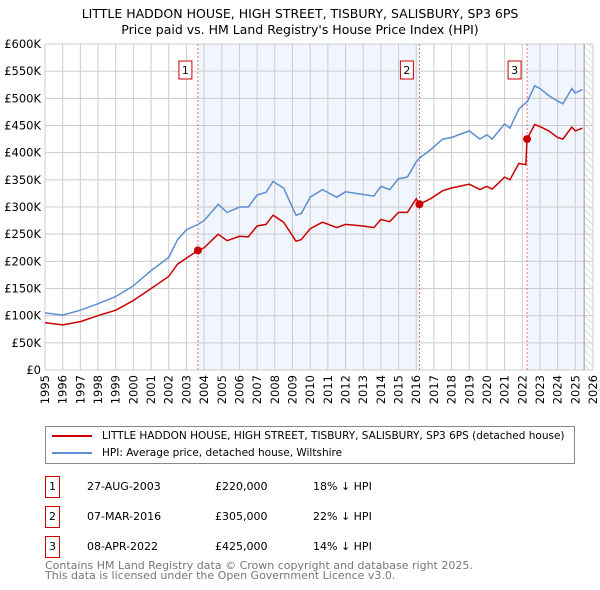 This screenshot has width=600, height=590. What do you see at coordinates (434, 389) in the screenshot?
I see `x-tick-label: 2017` at bounding box center [434, 389].